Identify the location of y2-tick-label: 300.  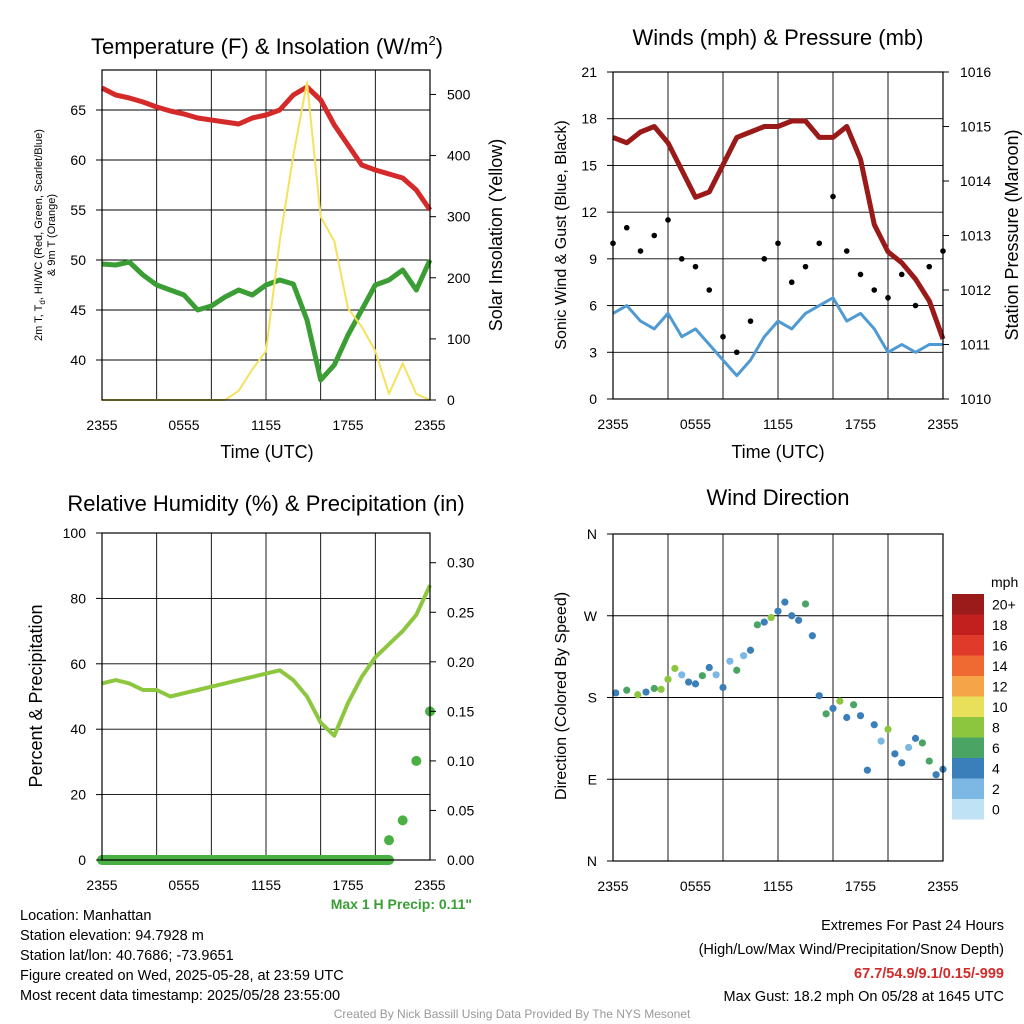
(459, 217).